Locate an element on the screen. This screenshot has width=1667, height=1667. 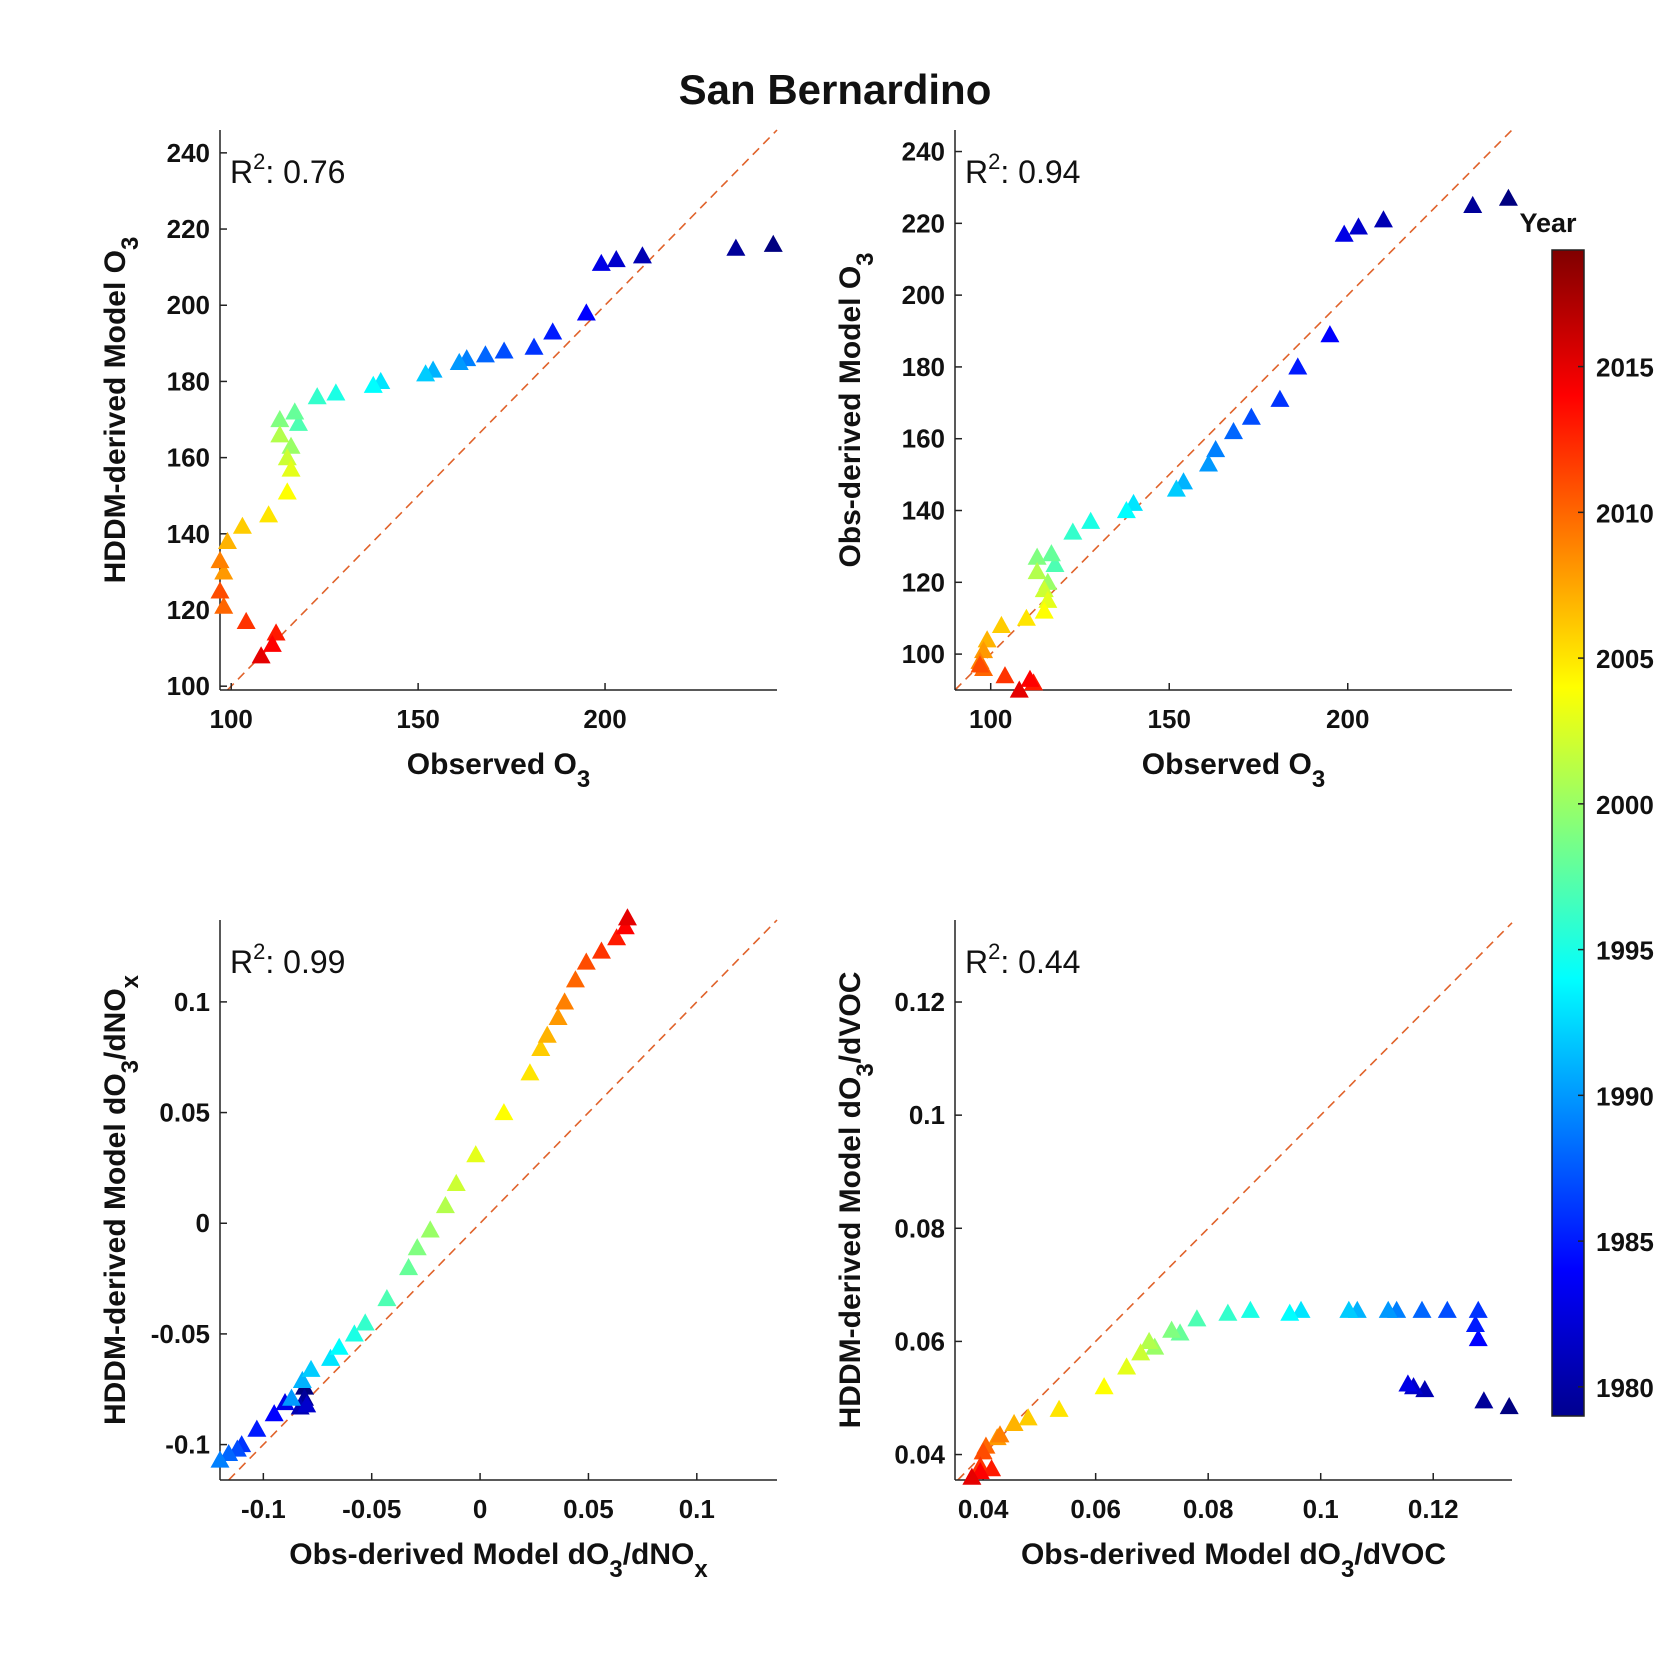
x-tick-label: -0.1 is located at coordinates (263, 1509).